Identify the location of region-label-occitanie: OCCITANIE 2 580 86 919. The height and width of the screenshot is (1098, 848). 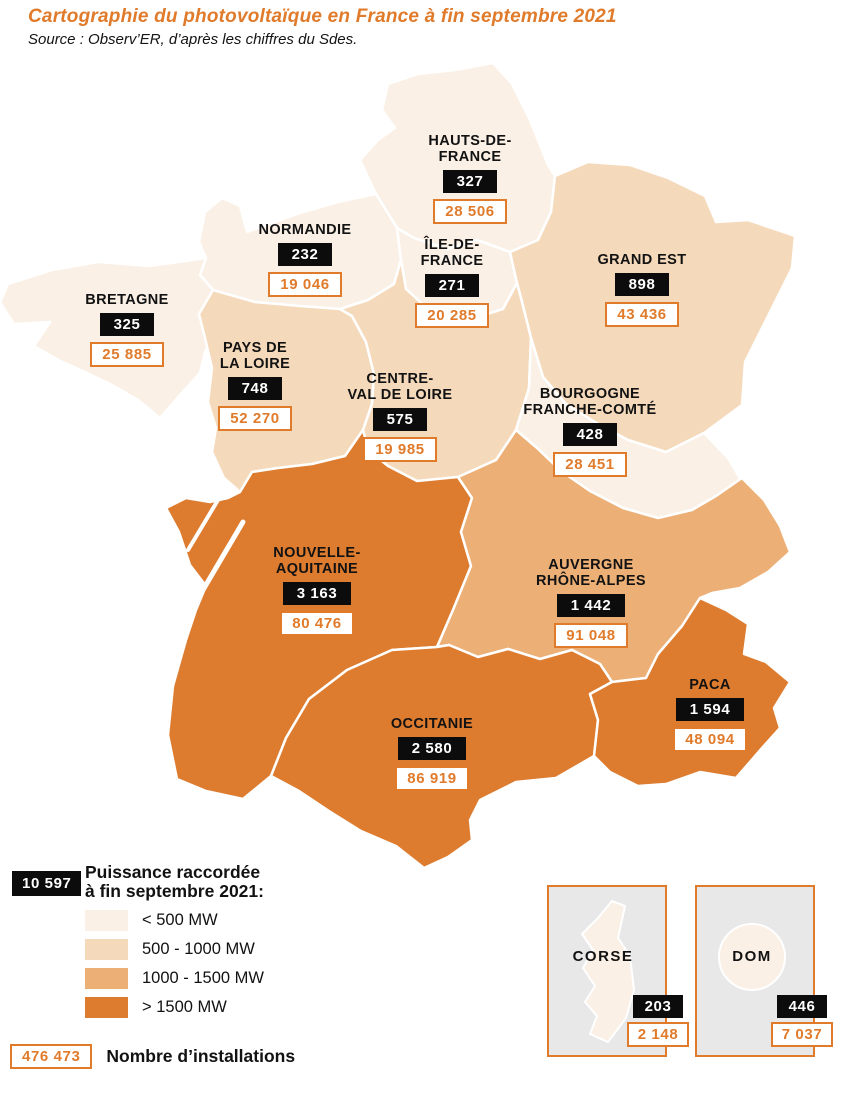
(432, 754).